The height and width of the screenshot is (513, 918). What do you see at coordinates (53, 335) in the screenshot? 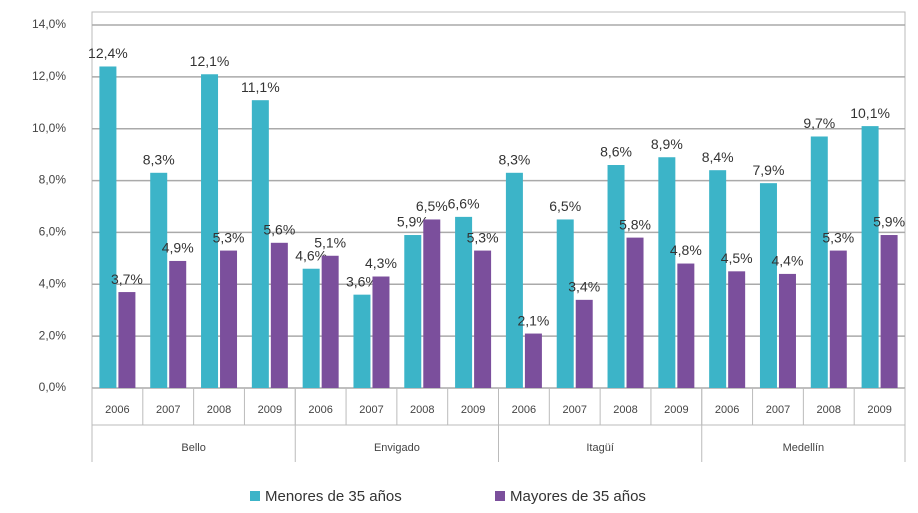
I see `y-tick-label: 2,0%` at bounding box center [53, 335].